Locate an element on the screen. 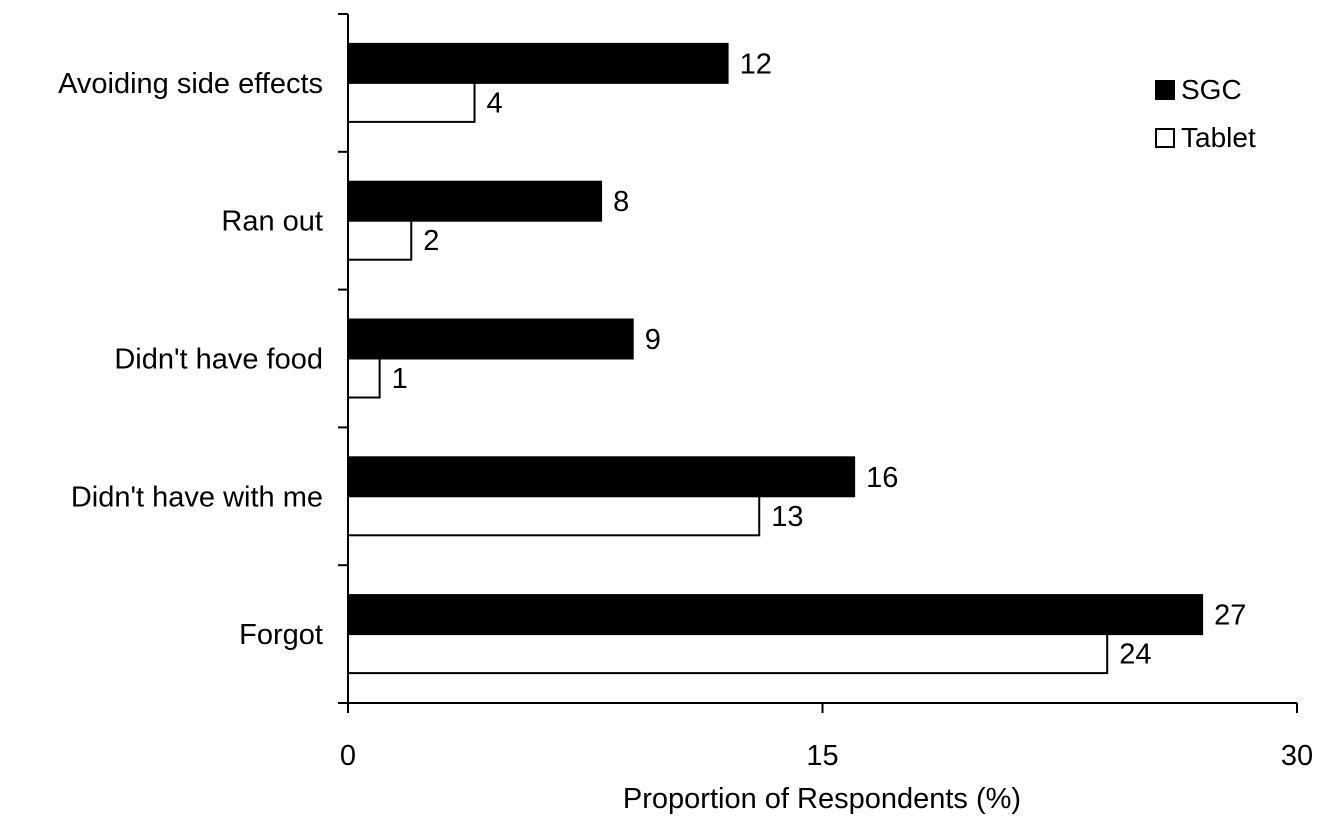 The image size is (1326, 827). category-label: Forgot is located at coordinates (281, 635).